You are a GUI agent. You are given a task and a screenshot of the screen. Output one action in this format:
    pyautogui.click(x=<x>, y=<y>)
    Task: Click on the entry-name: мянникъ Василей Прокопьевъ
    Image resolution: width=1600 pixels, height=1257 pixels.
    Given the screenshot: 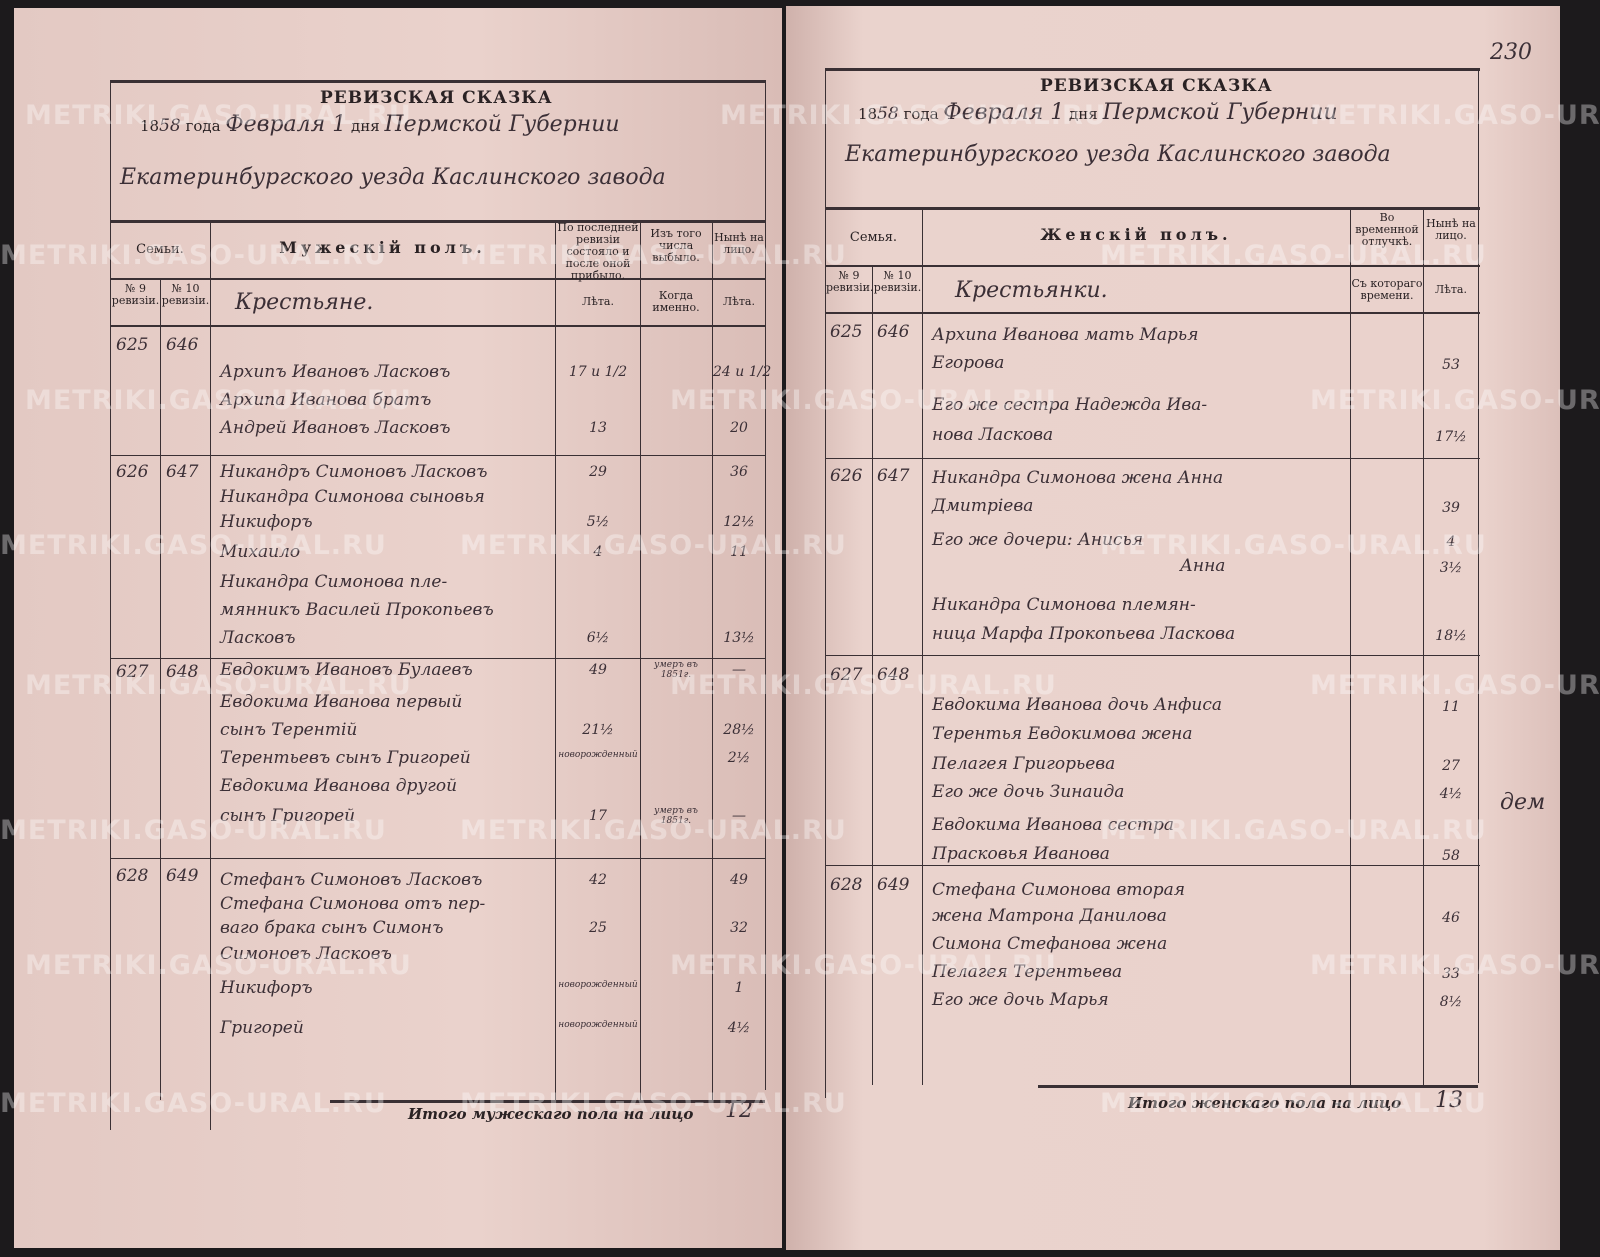 What is the action you would take?
    pyautogui.click(x=357, y=610)
    